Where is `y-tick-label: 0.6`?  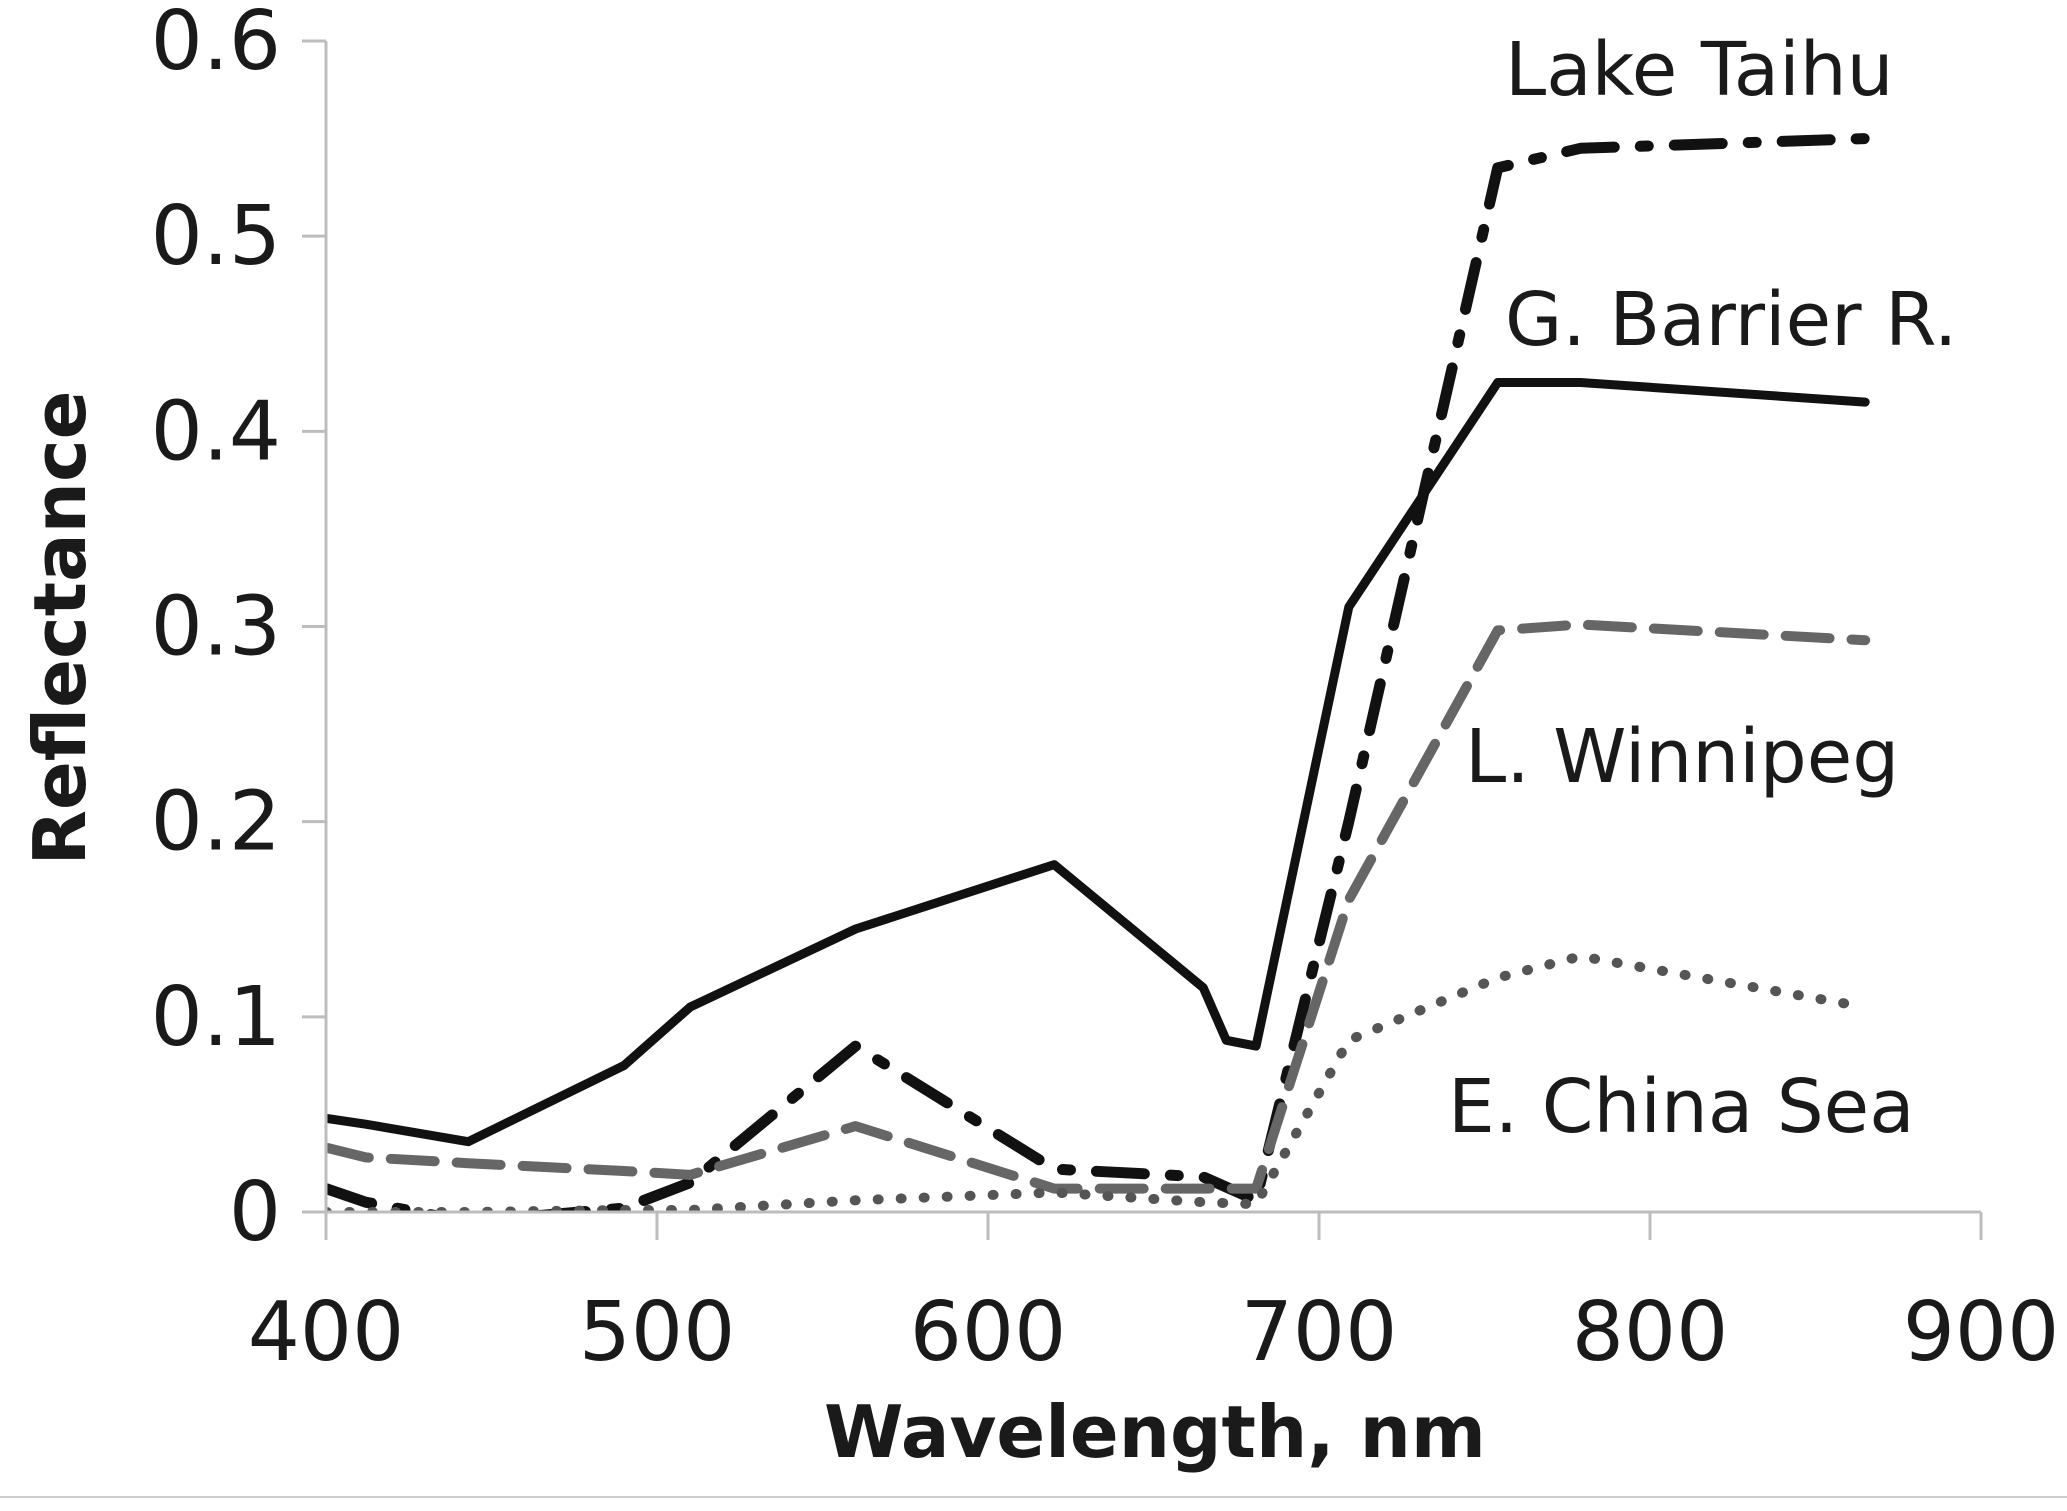
y-tick-label: 0.6 is located at coordinates (216, 44).